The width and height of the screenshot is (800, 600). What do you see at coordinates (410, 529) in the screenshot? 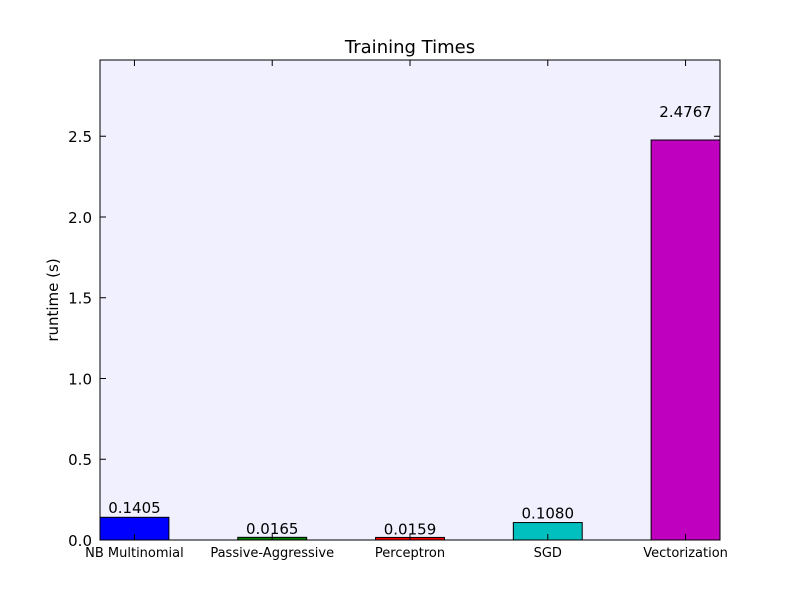
I see `data-label: 0.0159` at bounding box center [410, 529].